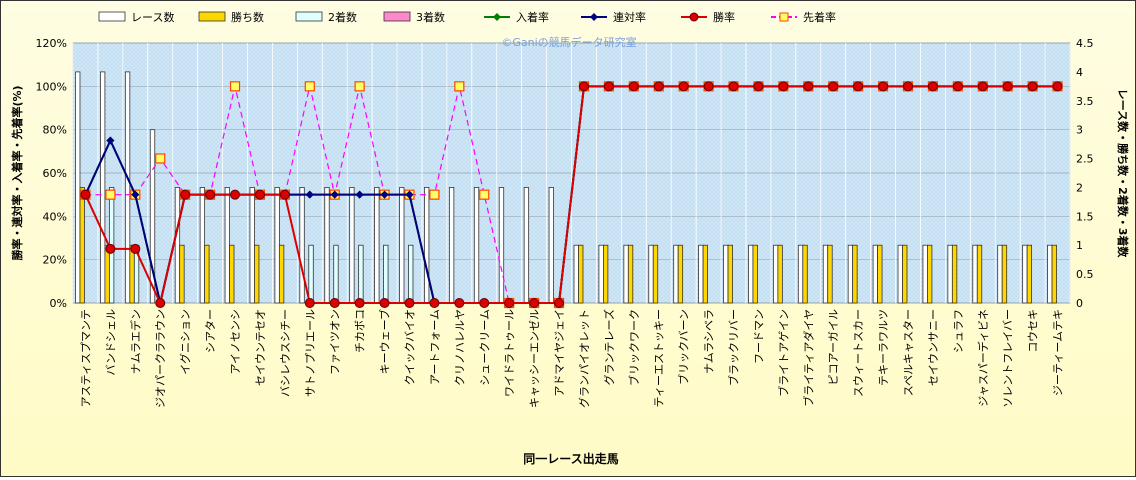  I want to click on y-left-tick-label: 60%, so click(55, 173).